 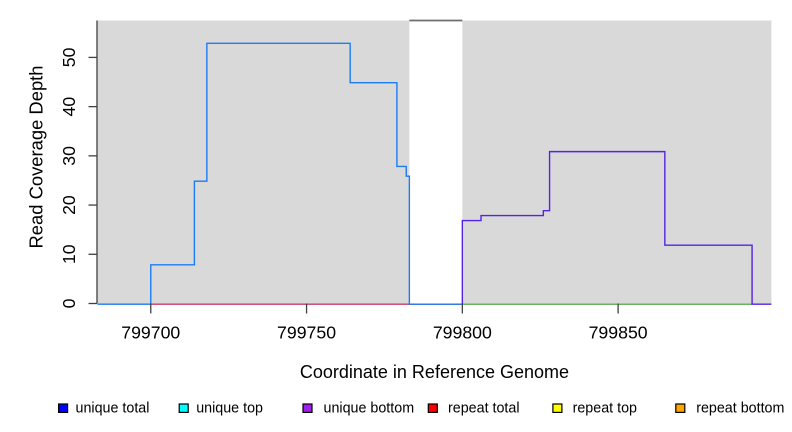 I want to click on legend-item-unique-total: unique total, so click(x=103, y=409).